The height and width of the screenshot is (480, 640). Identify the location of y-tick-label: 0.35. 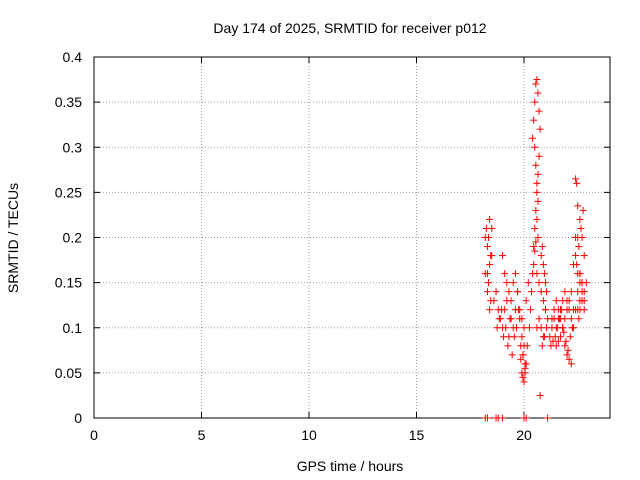
(68, 102).